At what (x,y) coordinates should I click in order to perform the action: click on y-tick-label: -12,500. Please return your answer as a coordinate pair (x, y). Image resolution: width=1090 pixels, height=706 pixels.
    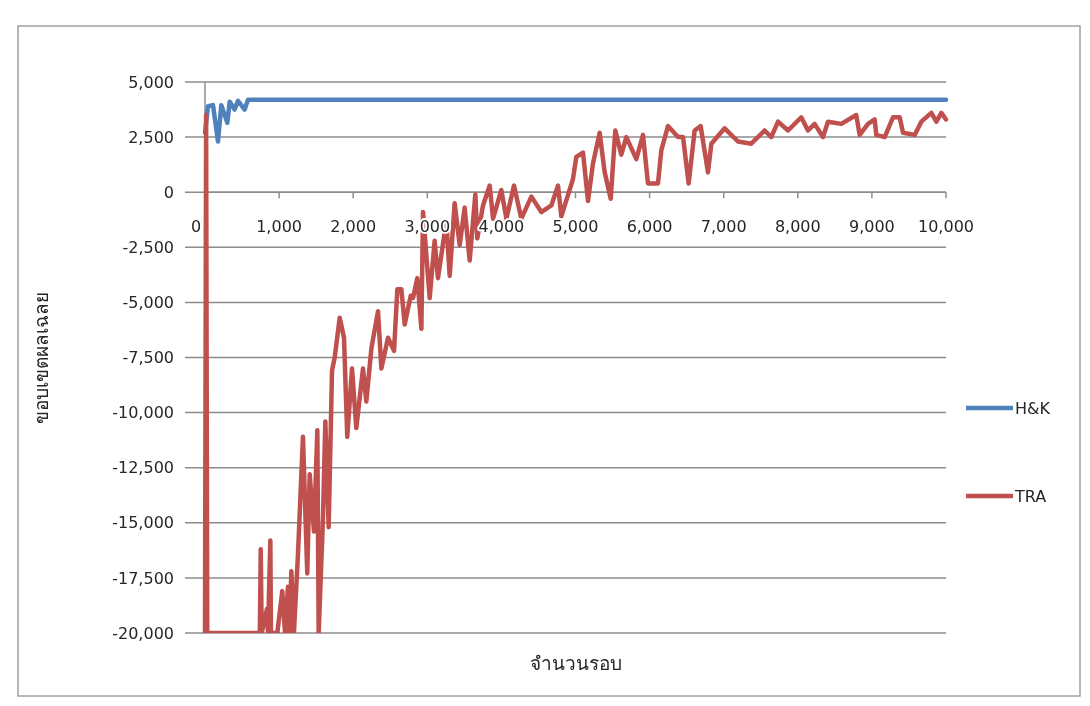
    Looking at the image, I should click on (143, 468).